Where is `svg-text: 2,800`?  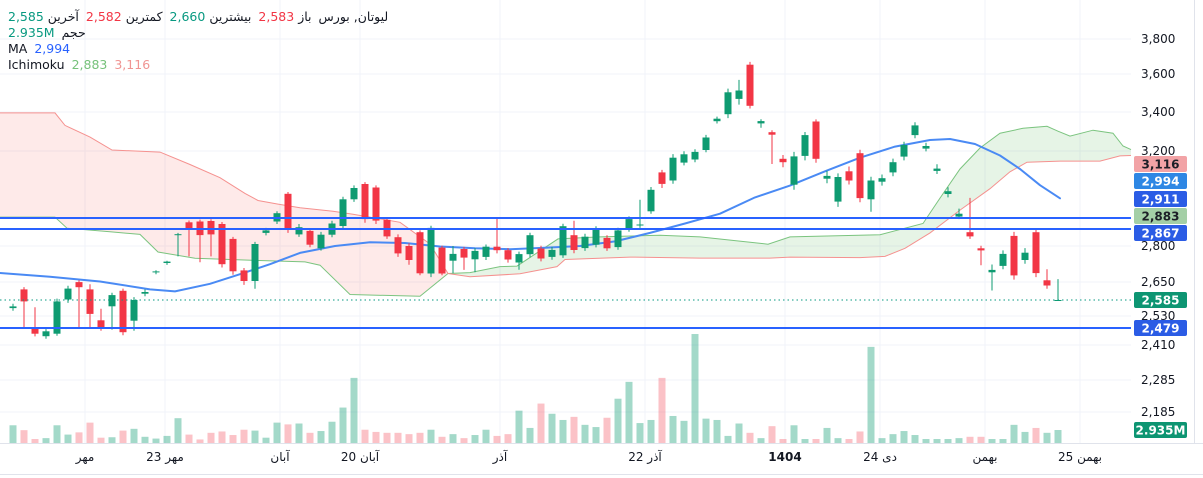 svg-text: 2,800 is located at coordinates (1158, 246).